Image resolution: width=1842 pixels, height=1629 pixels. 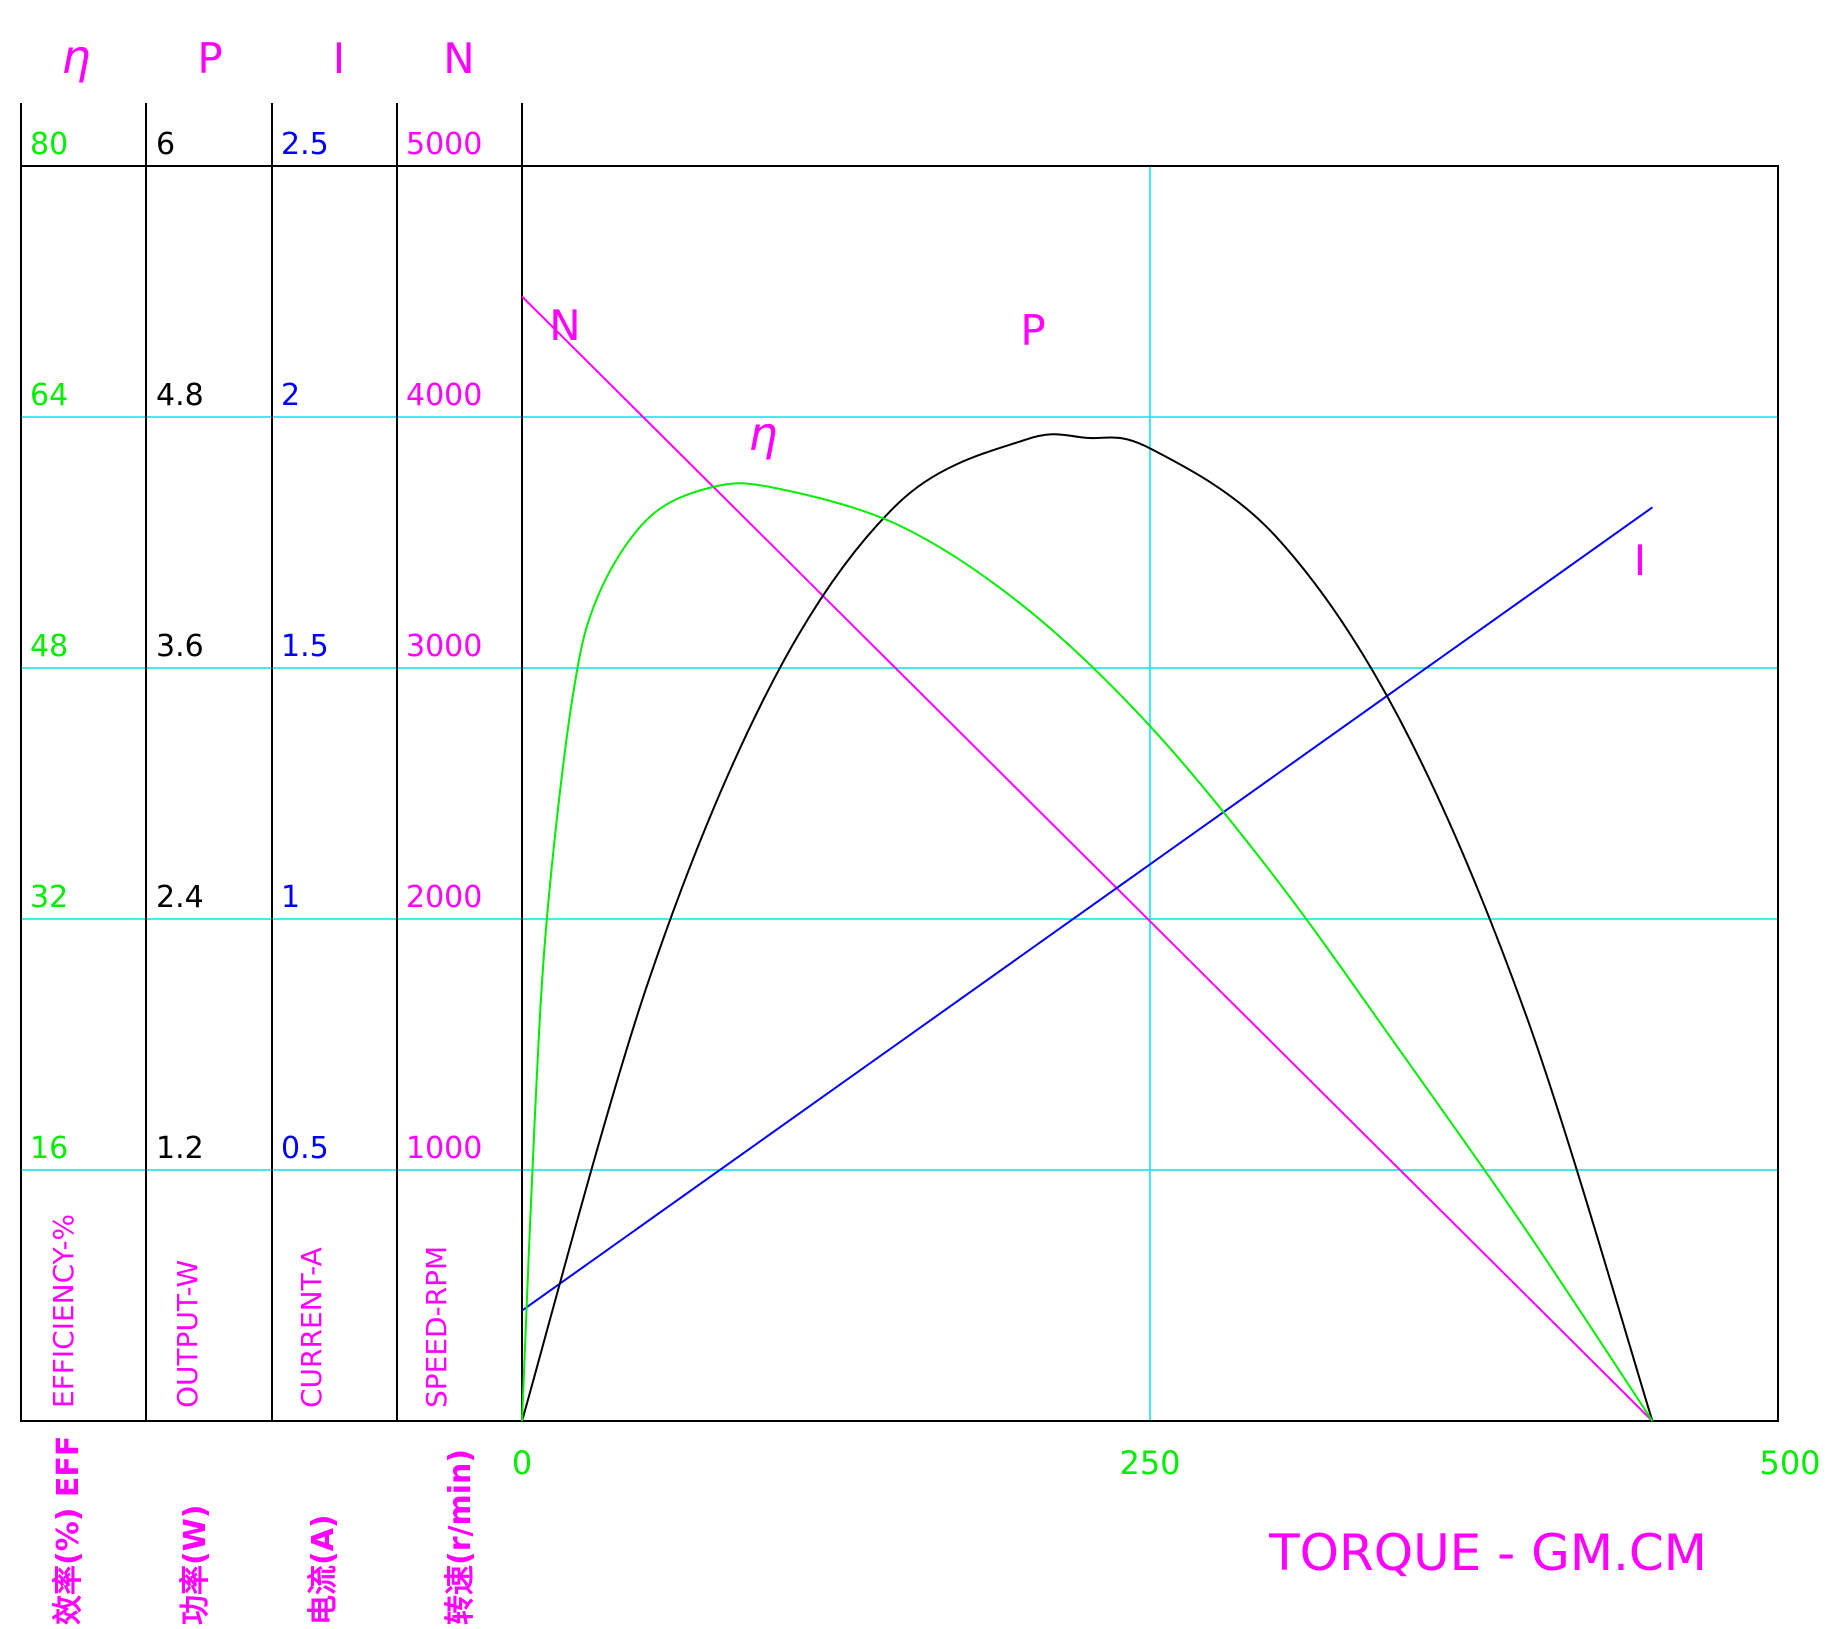 I want to click on current-tick-label: 2, so click(x=290, y=395).